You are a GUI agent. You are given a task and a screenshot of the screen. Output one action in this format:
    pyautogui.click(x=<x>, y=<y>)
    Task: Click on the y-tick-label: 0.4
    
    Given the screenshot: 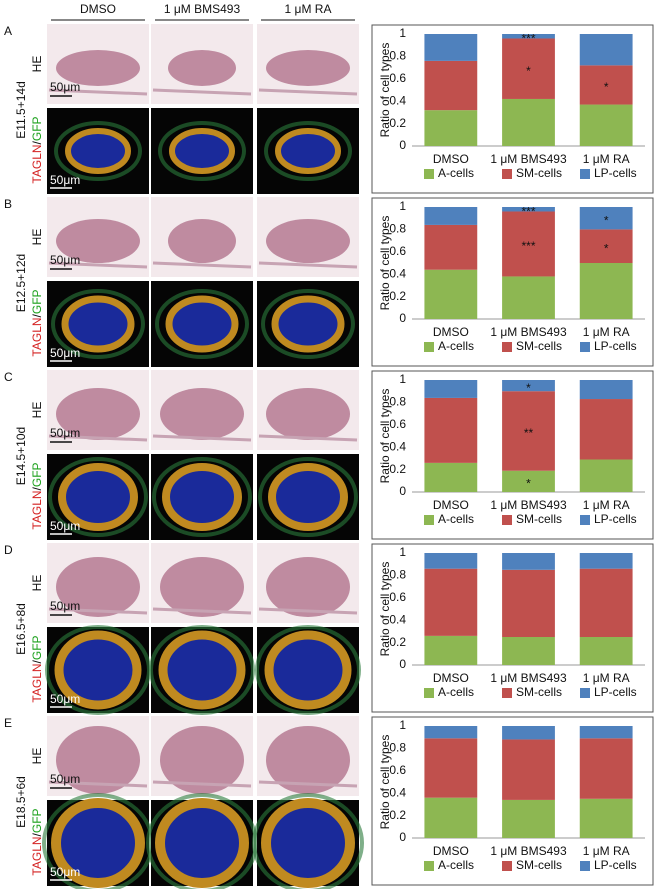 What is the action you would take?
    pyautogui.click(x=397, y=792)
    